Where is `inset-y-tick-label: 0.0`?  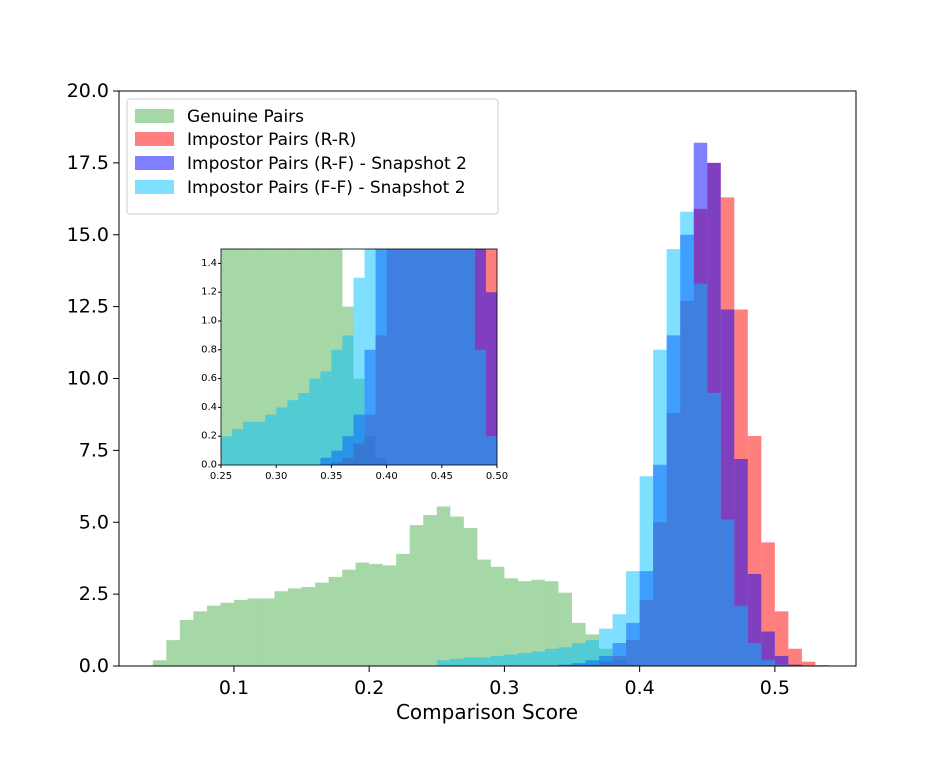
inset-y-tick-label: 0.0 is located at coordinates (209, 465).